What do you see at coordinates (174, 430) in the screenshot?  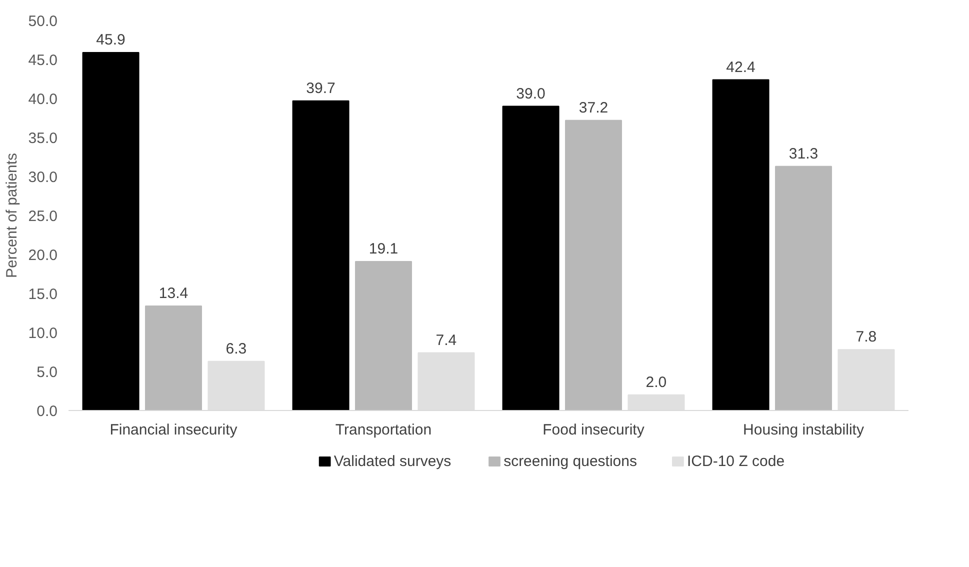 I see `x-tick-label: Financial insecurity` at bounding box center [174, 430].